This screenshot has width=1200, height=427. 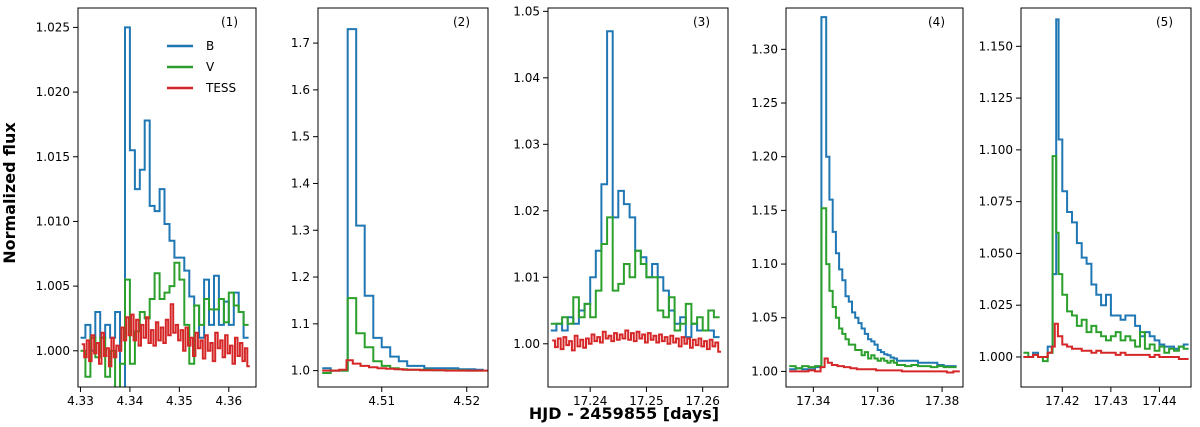 What do you see at coordinates (1062, 401) in the screenshot?
I see `x-tick-label: 17.42` at bounding box center [1062, 401].